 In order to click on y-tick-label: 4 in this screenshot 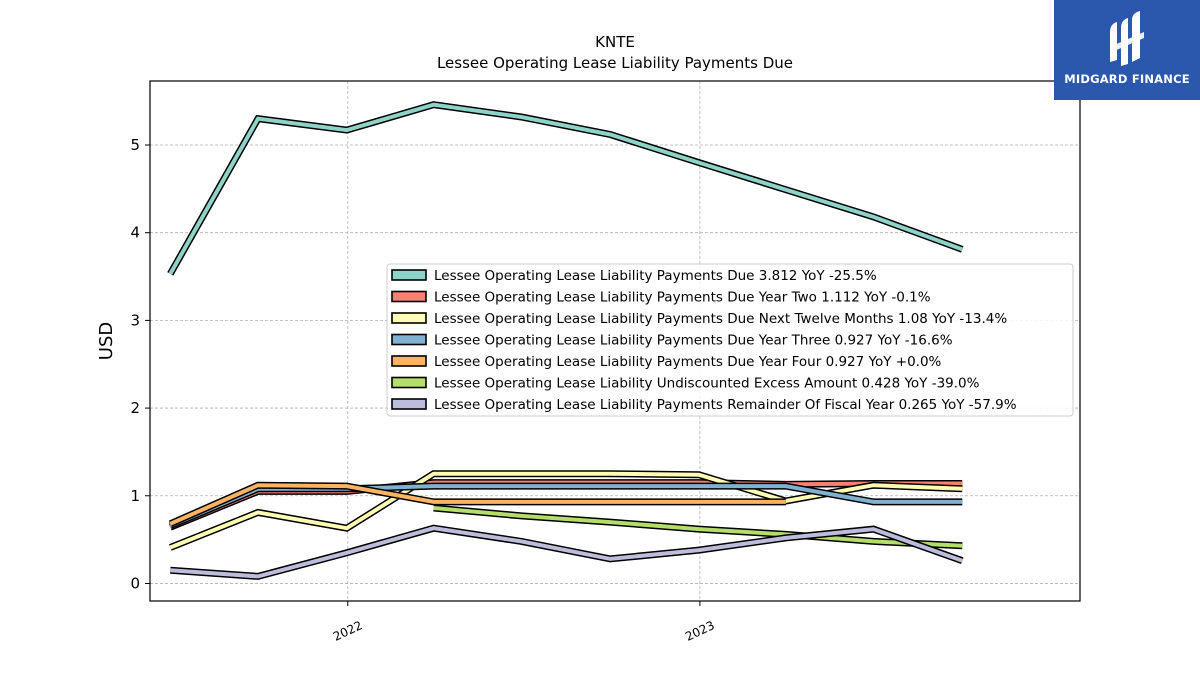, I will do `click(135, 233)`.